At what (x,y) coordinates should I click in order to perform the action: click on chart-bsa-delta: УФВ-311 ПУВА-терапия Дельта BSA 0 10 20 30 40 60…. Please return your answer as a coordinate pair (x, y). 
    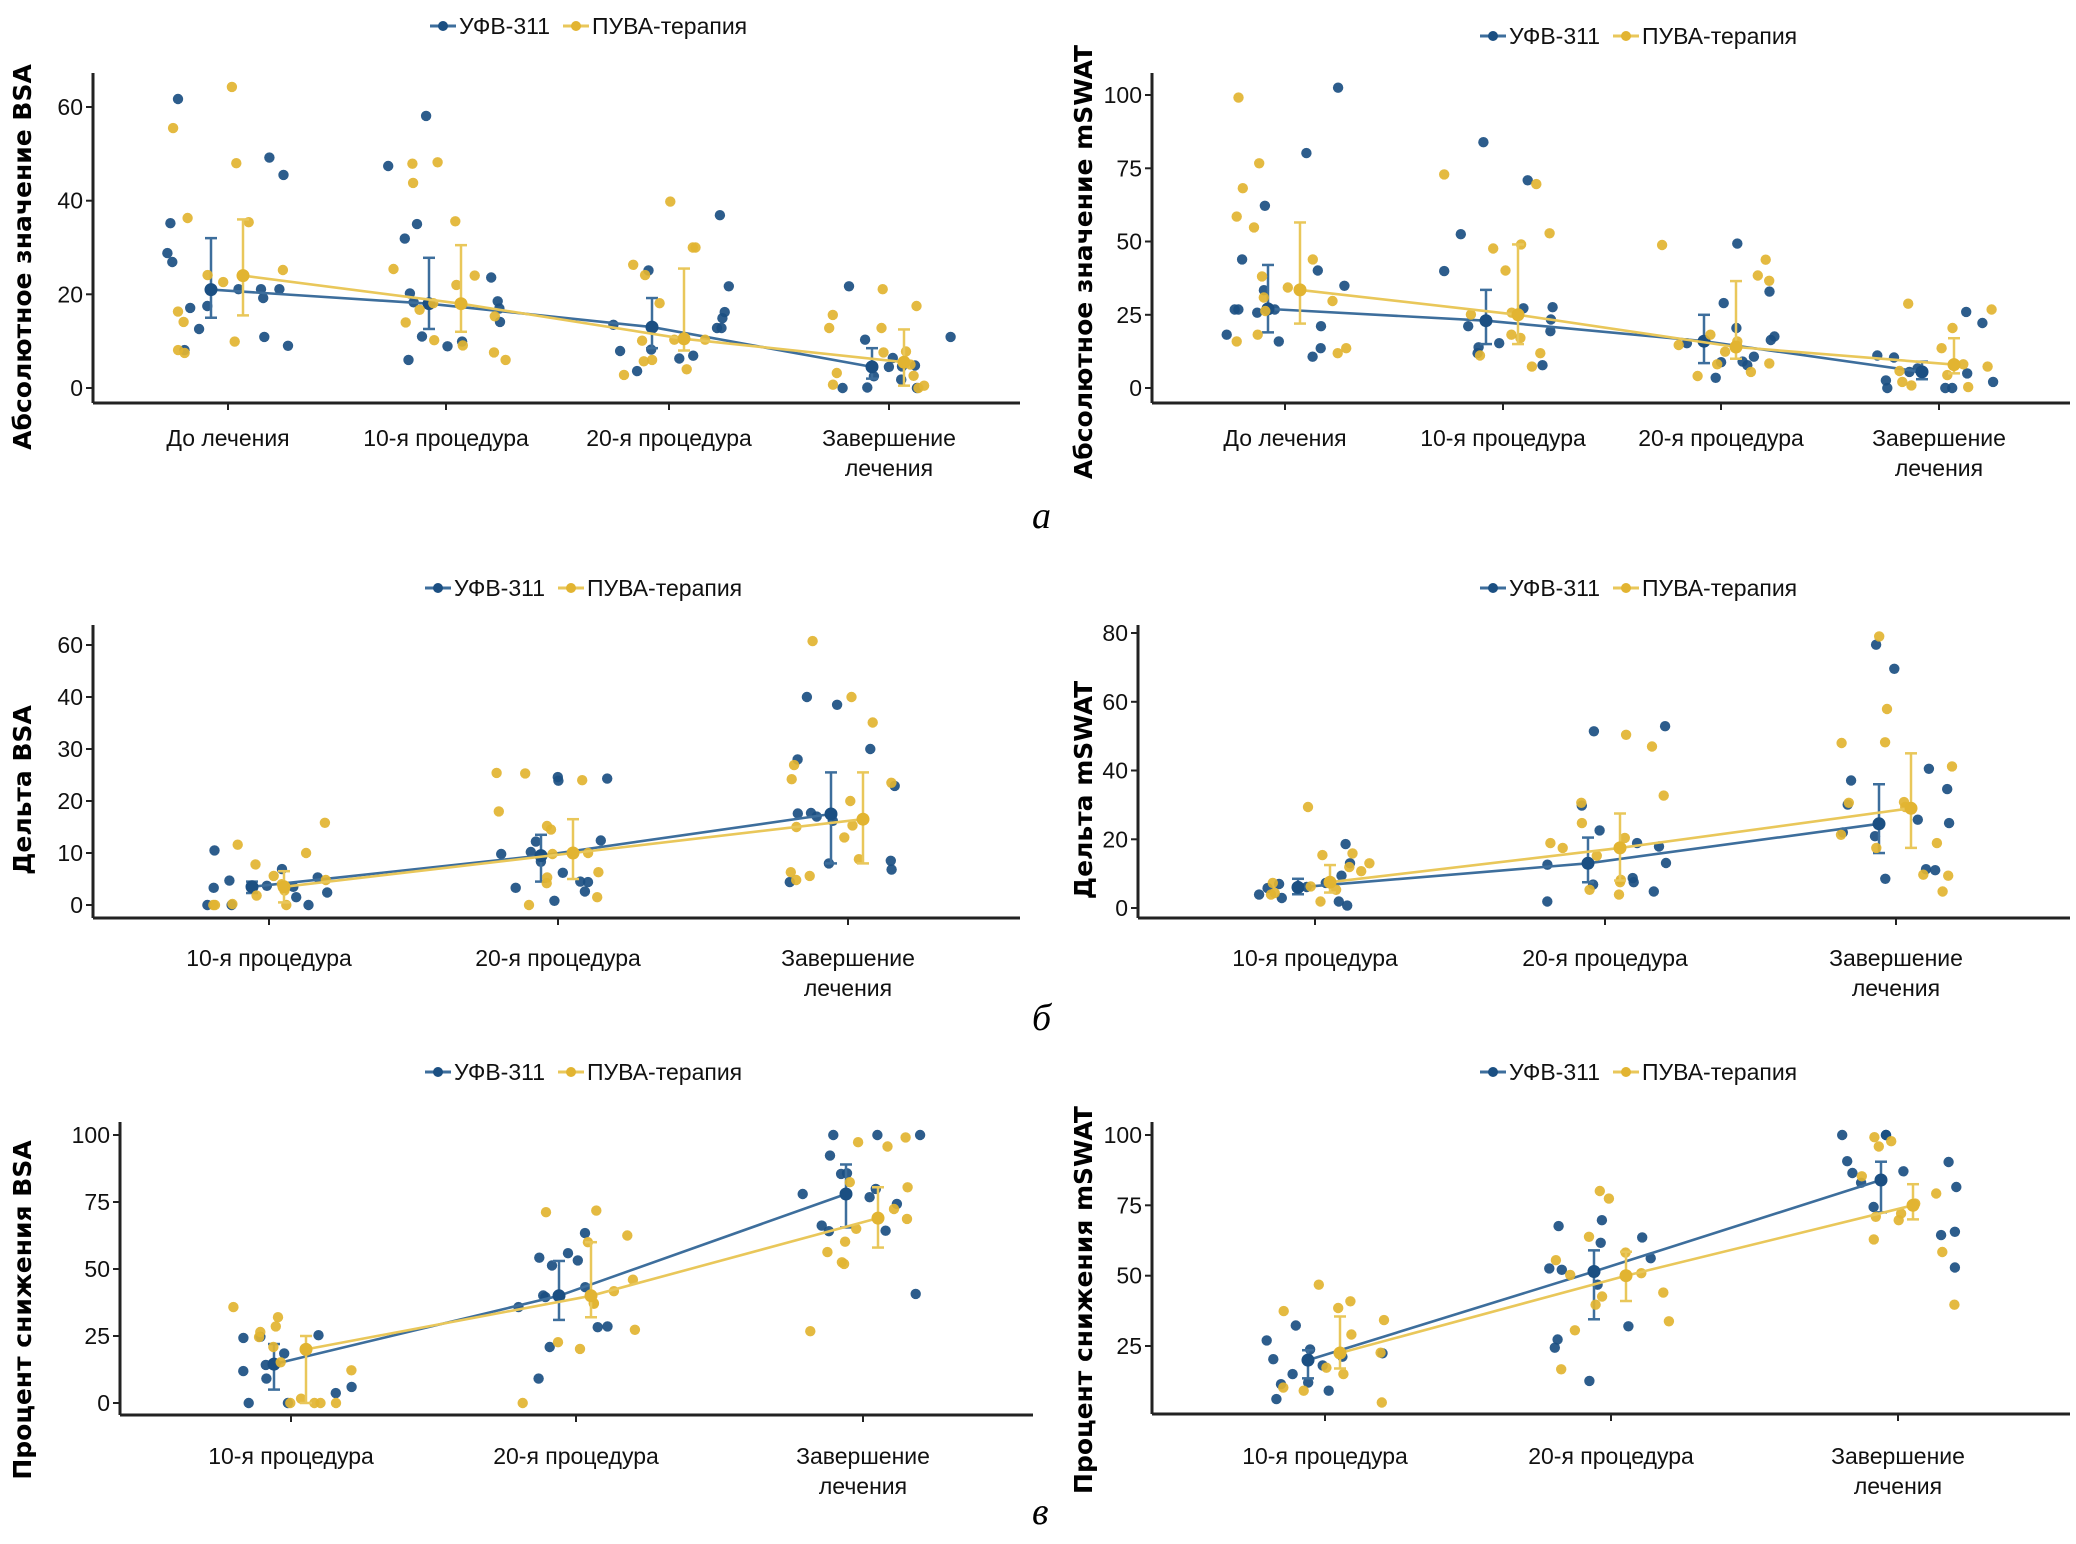
    Looking at the image, I should click on (514, 788).